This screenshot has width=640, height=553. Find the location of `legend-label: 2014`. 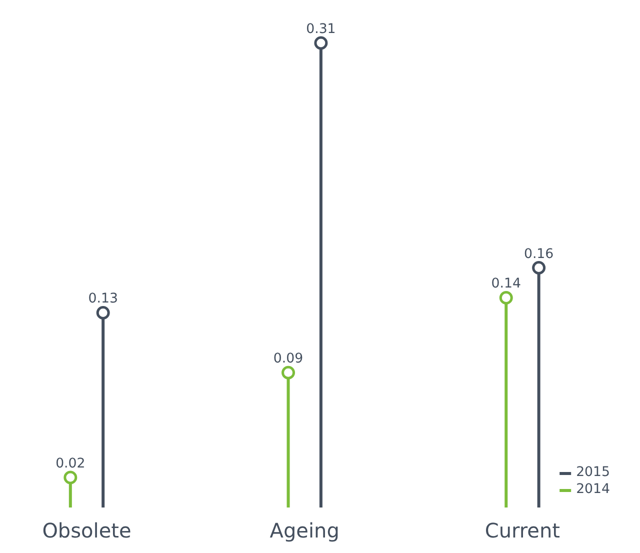

legend-label: 2014 is located at coordinates (593, 489).